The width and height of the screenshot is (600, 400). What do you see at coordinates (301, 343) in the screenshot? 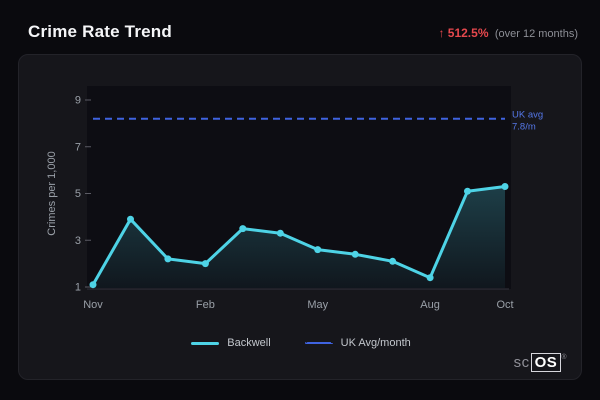
I see `chart-legend: Backwell UK Avg/month` at bounding box center [301, 343].